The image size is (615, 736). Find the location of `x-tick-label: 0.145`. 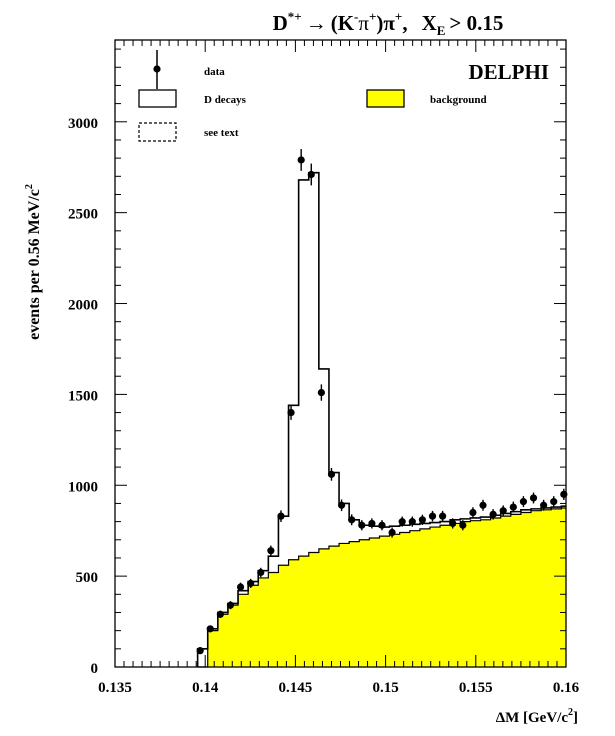

x-tick-label: 0.145 is located at coordinates (296, 688).